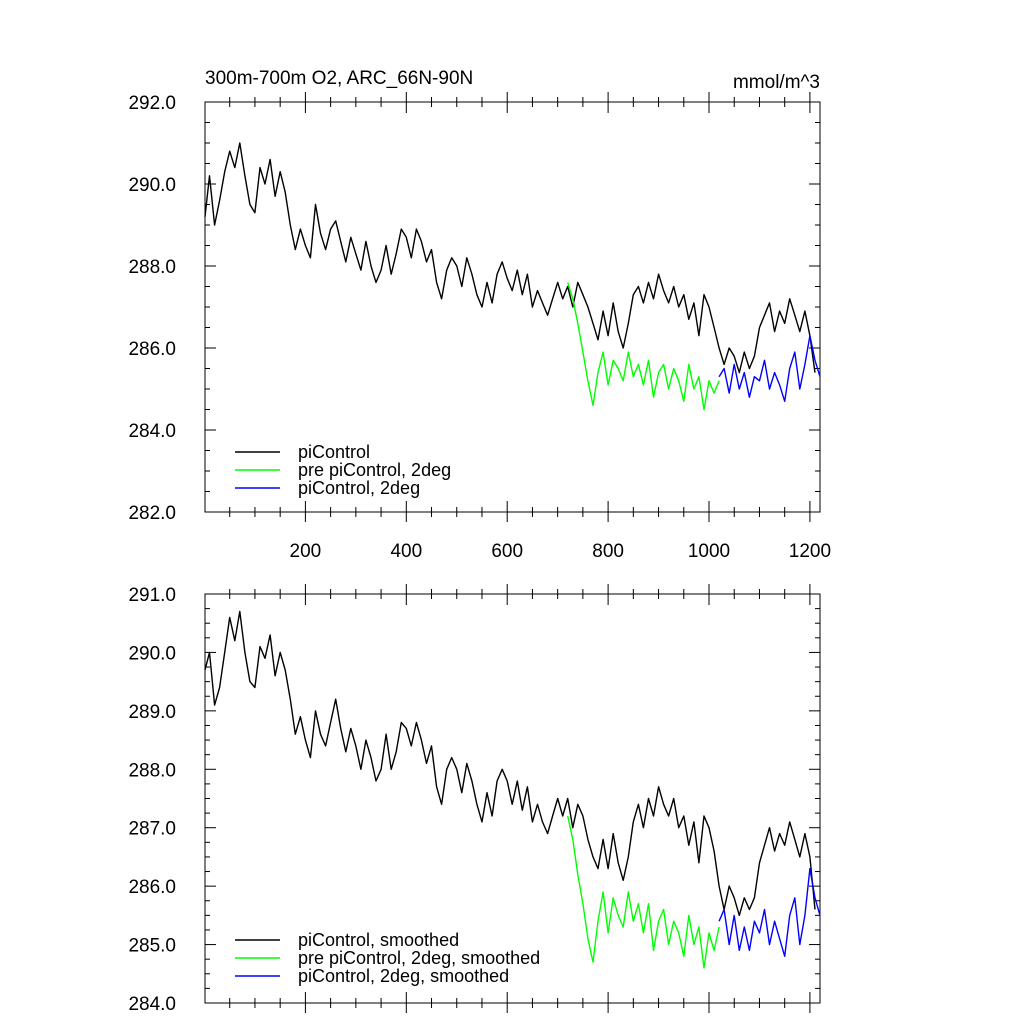 The image size is (1024, 1024). What do you see at coordinates (769, 912) in the screenshot?
I see `series-line-picontrol-2deg-smoothed` at bounding box center [769, 912].